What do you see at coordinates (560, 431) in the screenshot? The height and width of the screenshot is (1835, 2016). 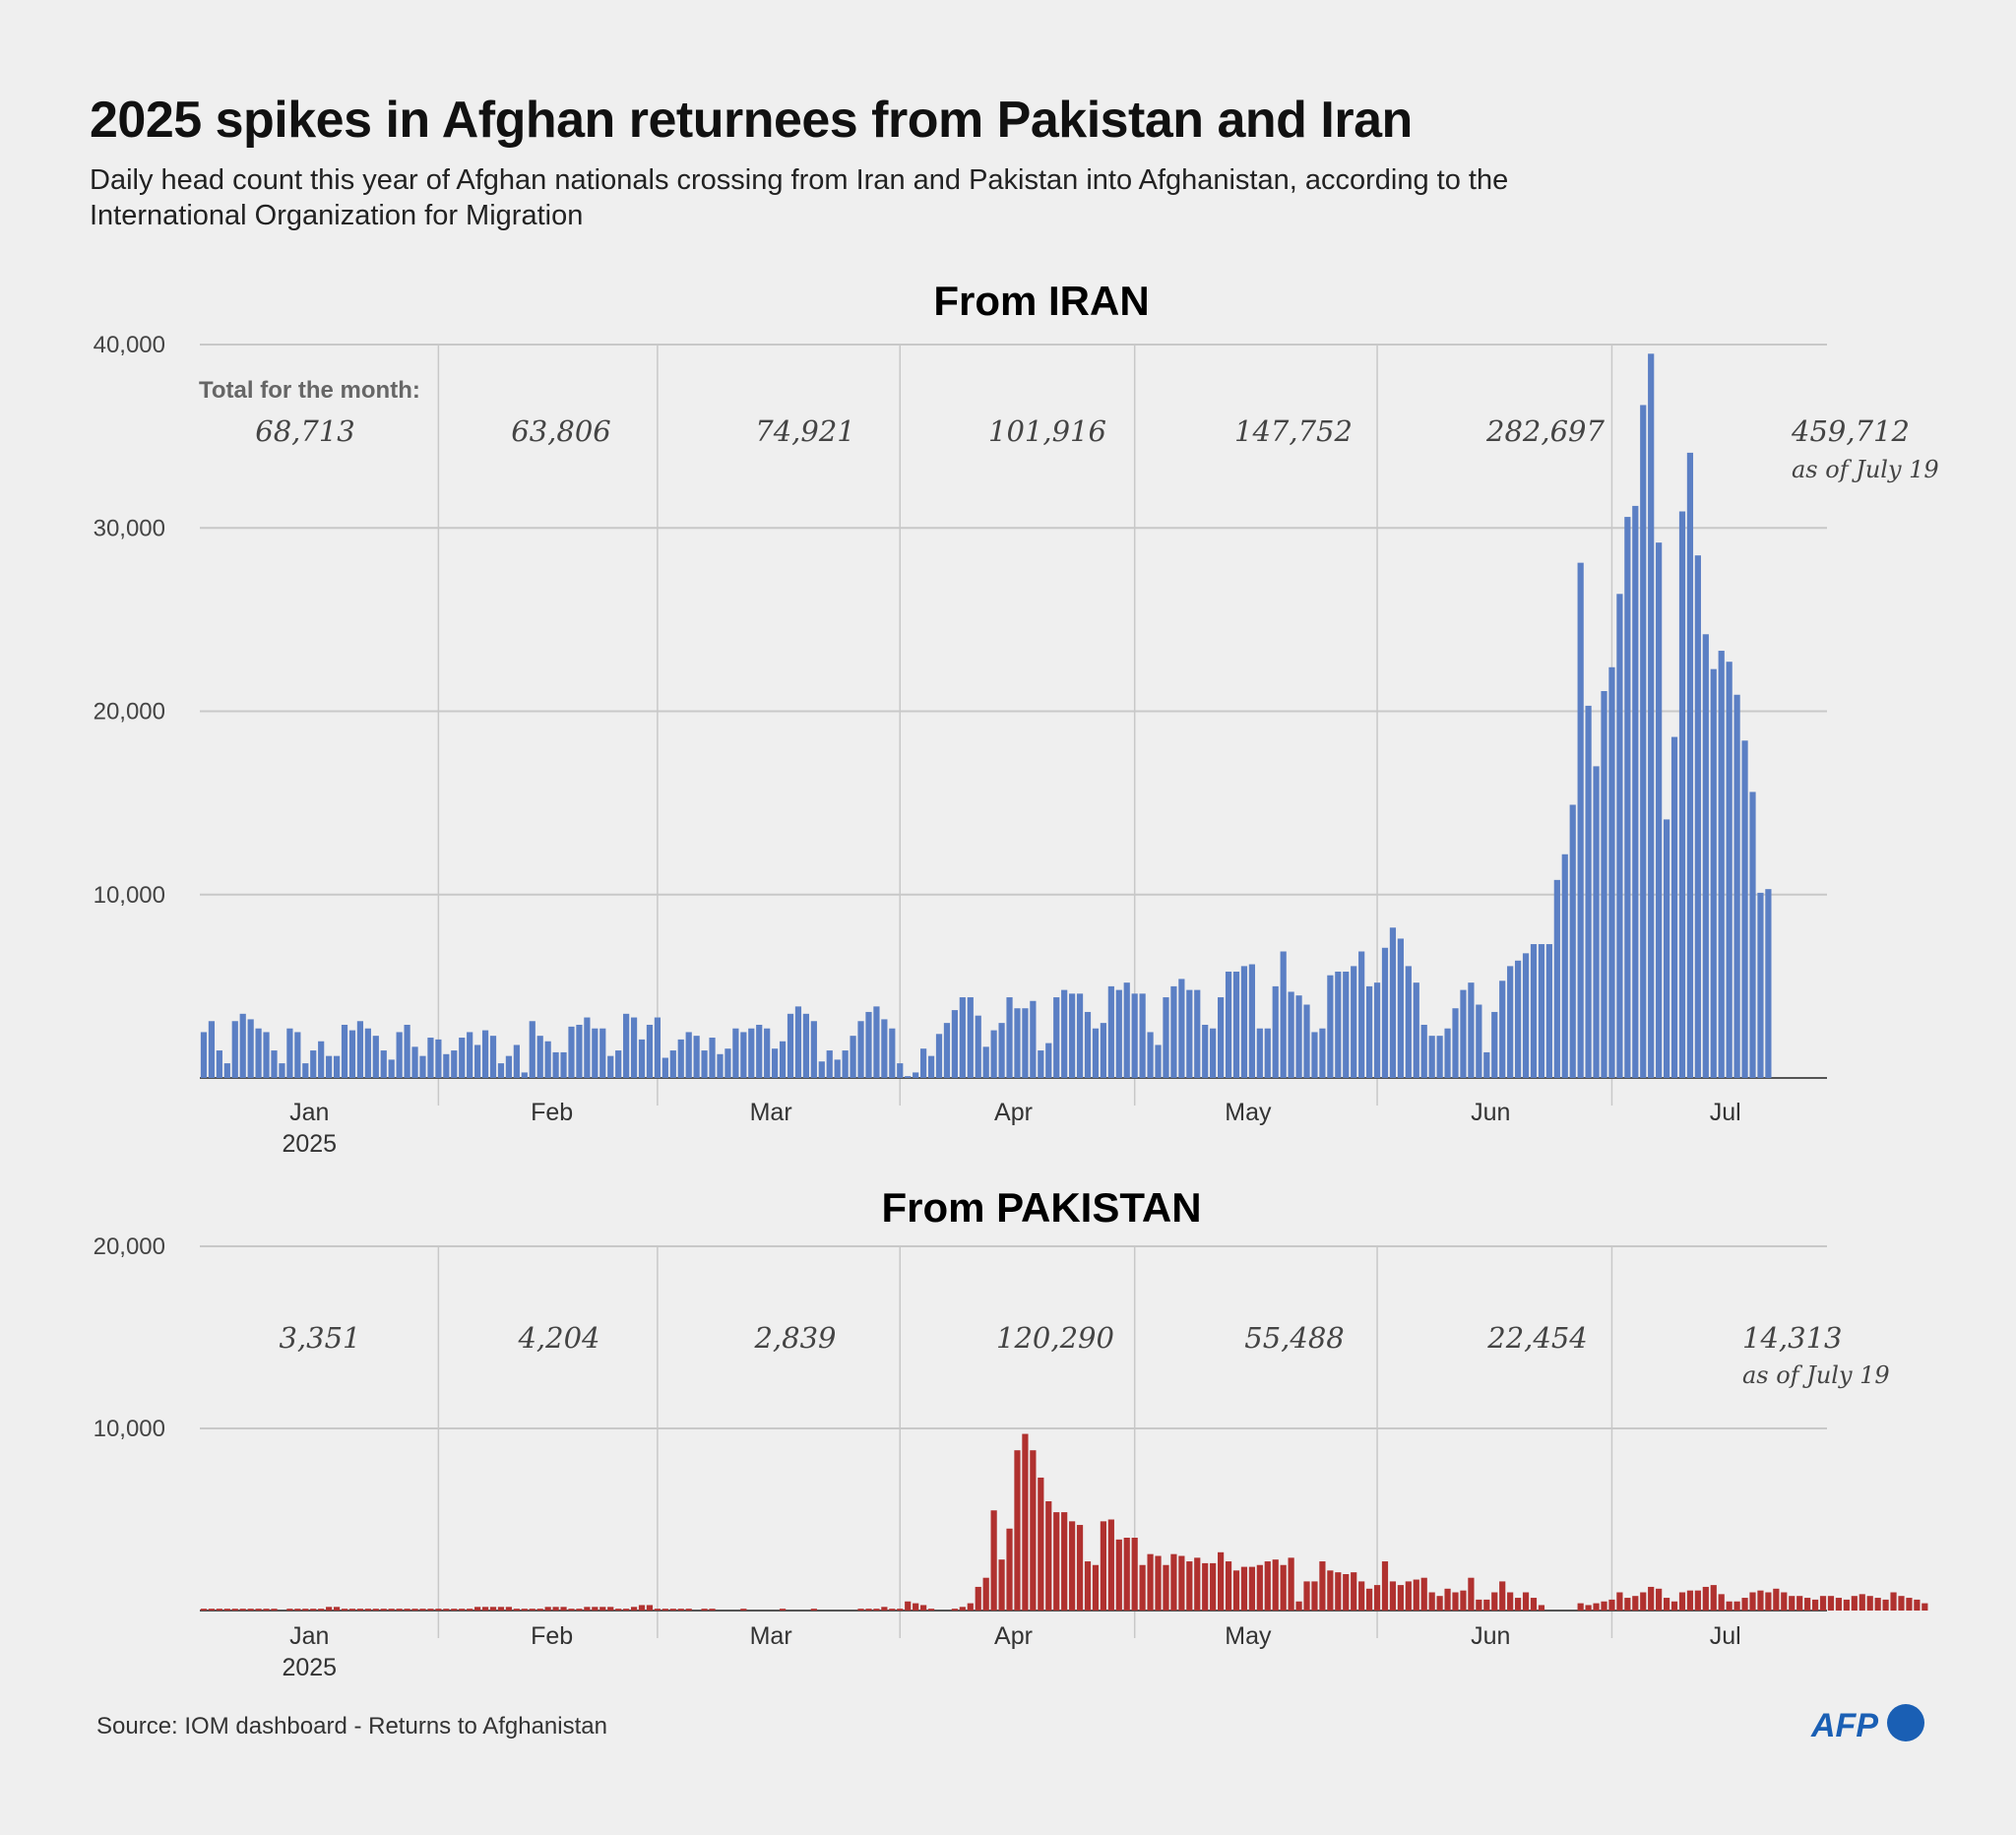 I see `iran-monthly-total: 63,806` at bounding box center [560, 431].